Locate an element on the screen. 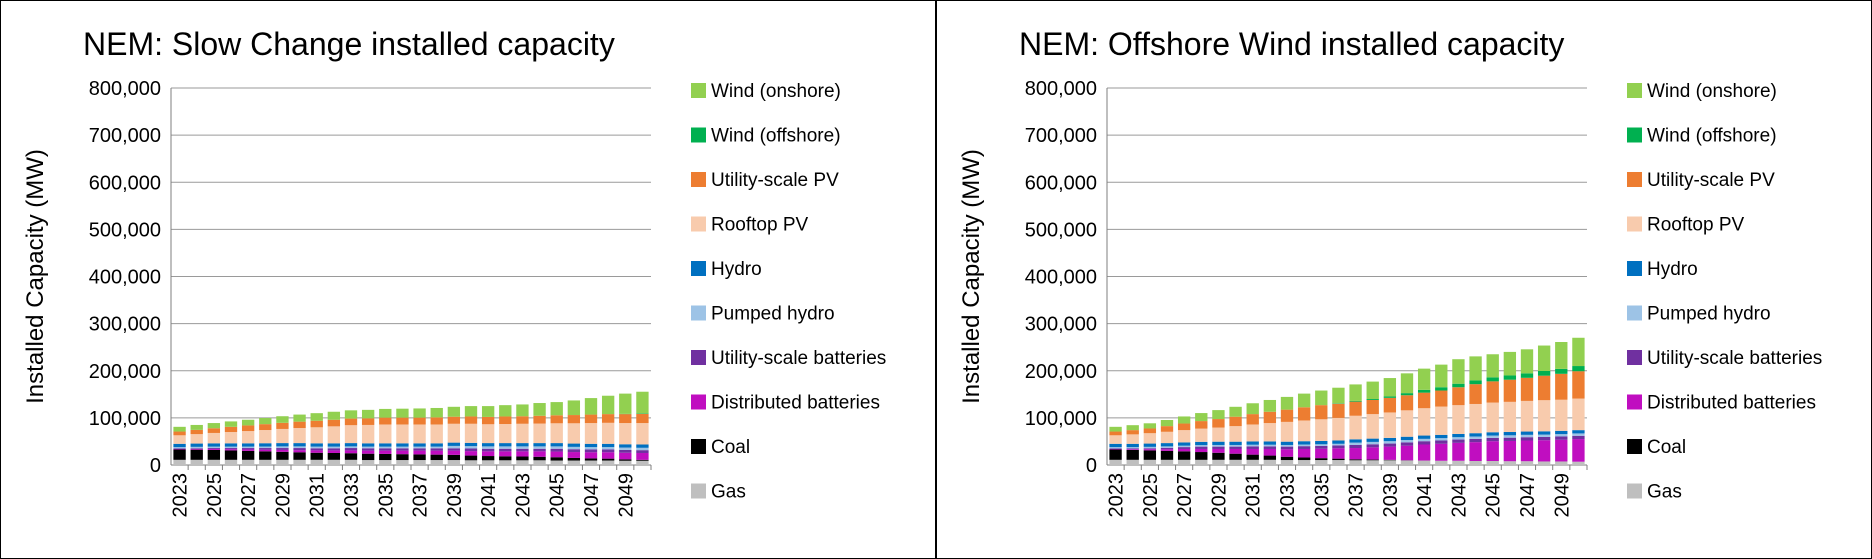 This screenshot has height=559, width=1872. bar-segment-utility-scale-pv-2037 is located at coordinates (1355, 408).